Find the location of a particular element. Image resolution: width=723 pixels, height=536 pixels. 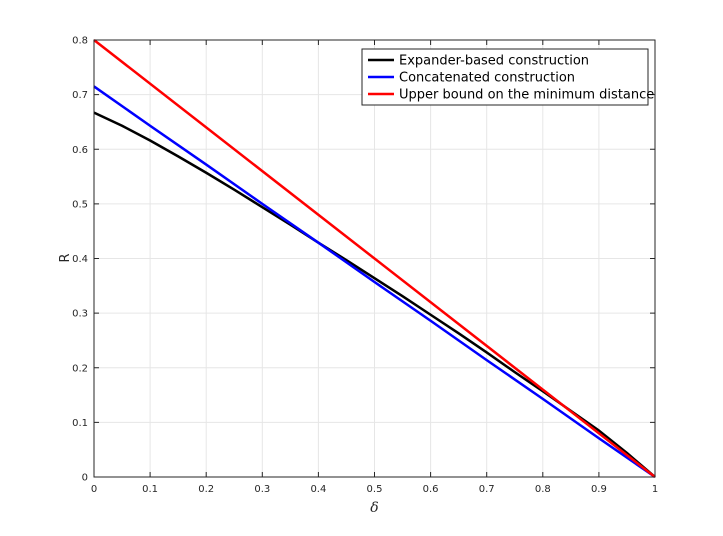

x-tick-label: 0.1 is located at coordinates (150, 489).